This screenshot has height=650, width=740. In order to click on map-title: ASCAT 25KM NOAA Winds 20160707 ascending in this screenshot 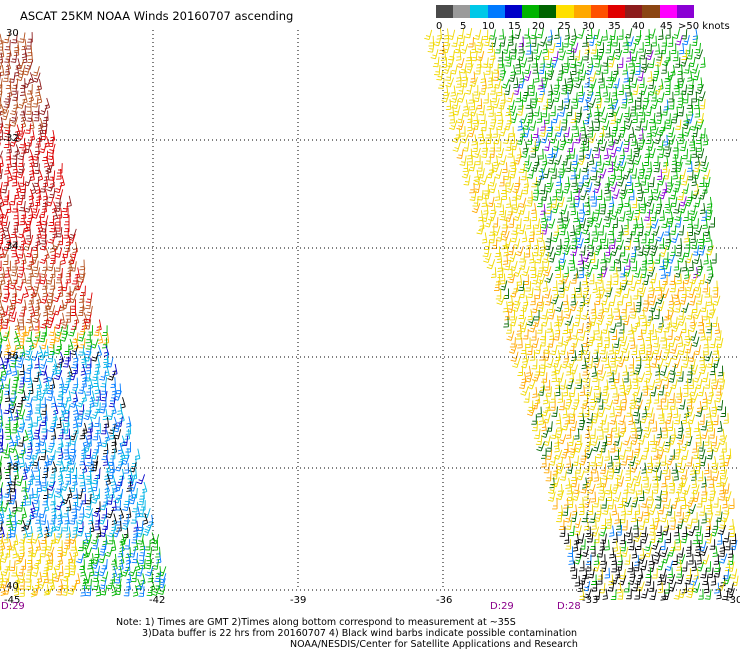, I will do `click(157, 16)`.